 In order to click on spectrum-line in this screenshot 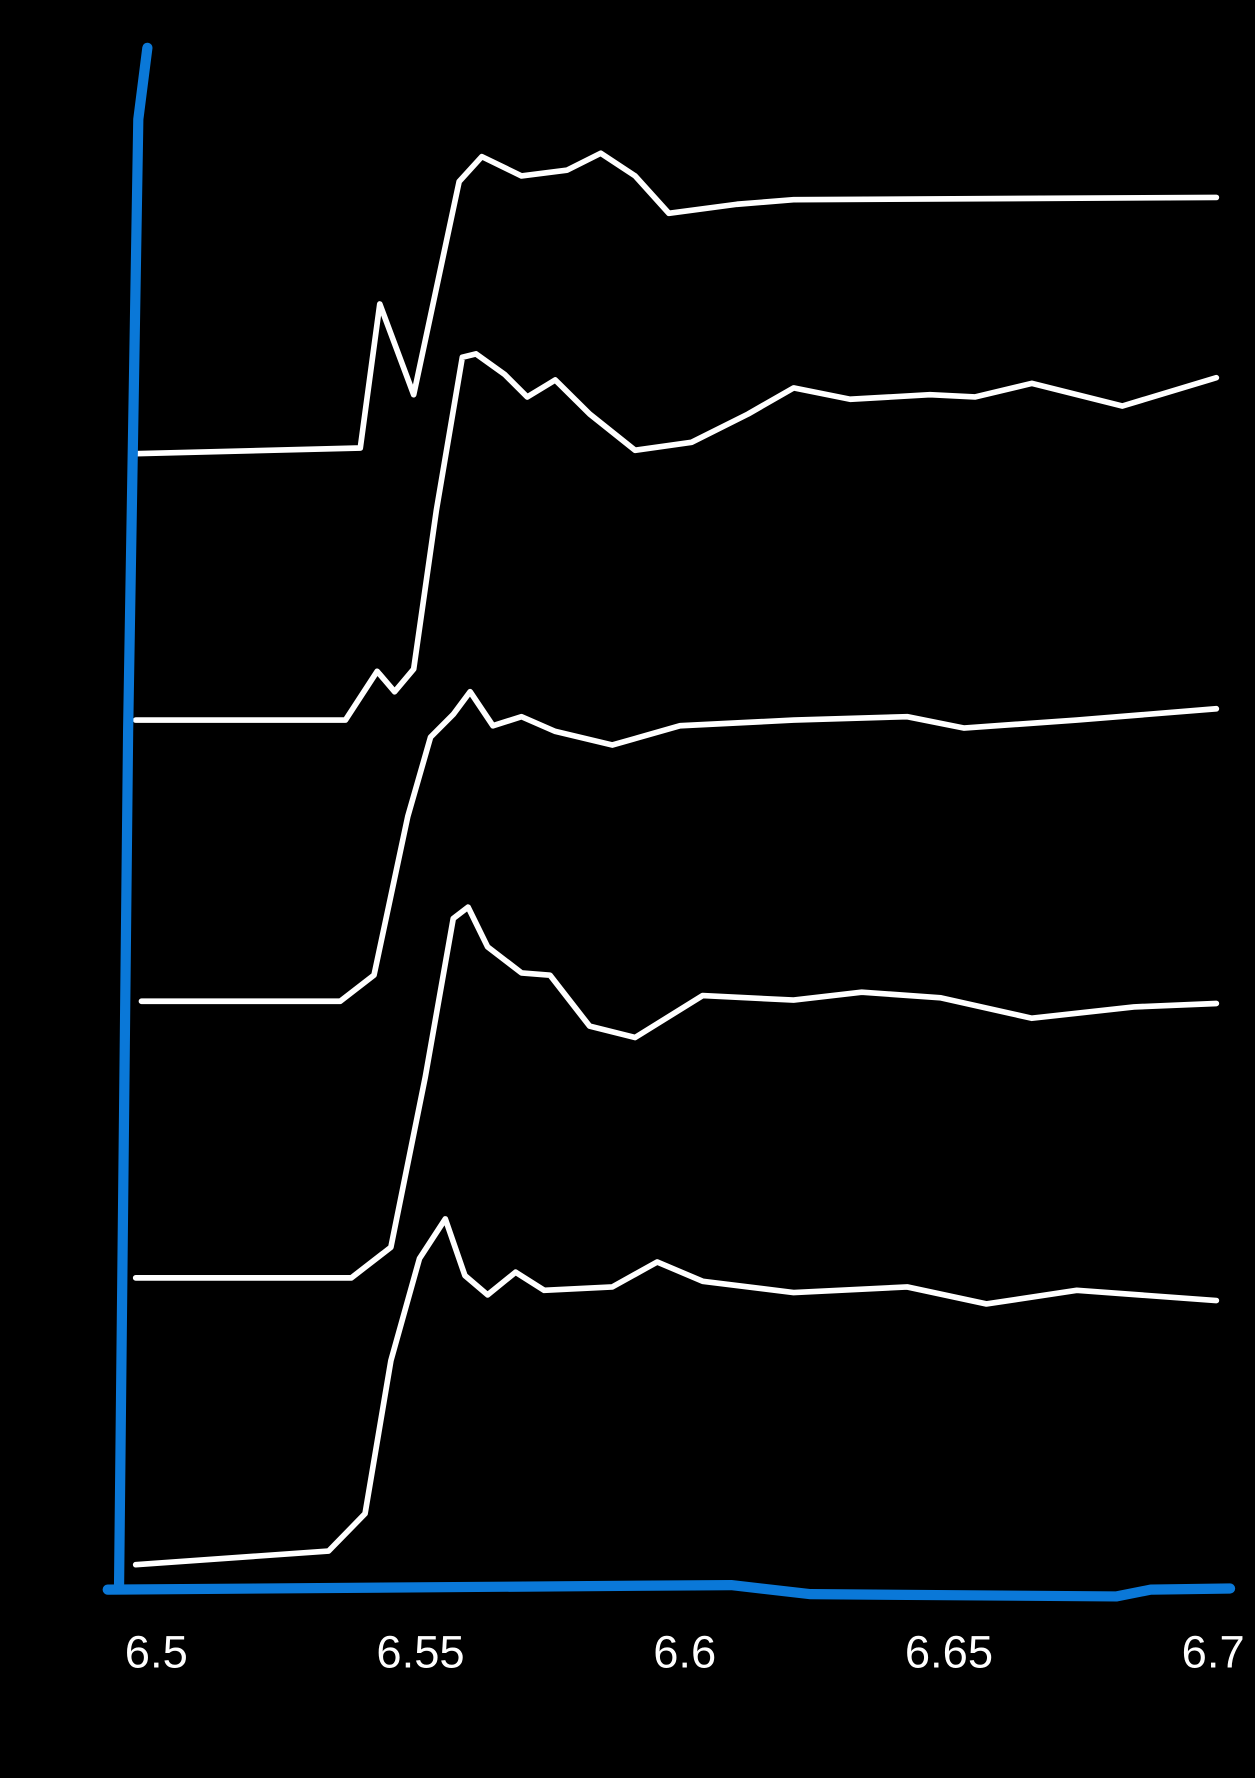, I will do `click(676, 303)`.